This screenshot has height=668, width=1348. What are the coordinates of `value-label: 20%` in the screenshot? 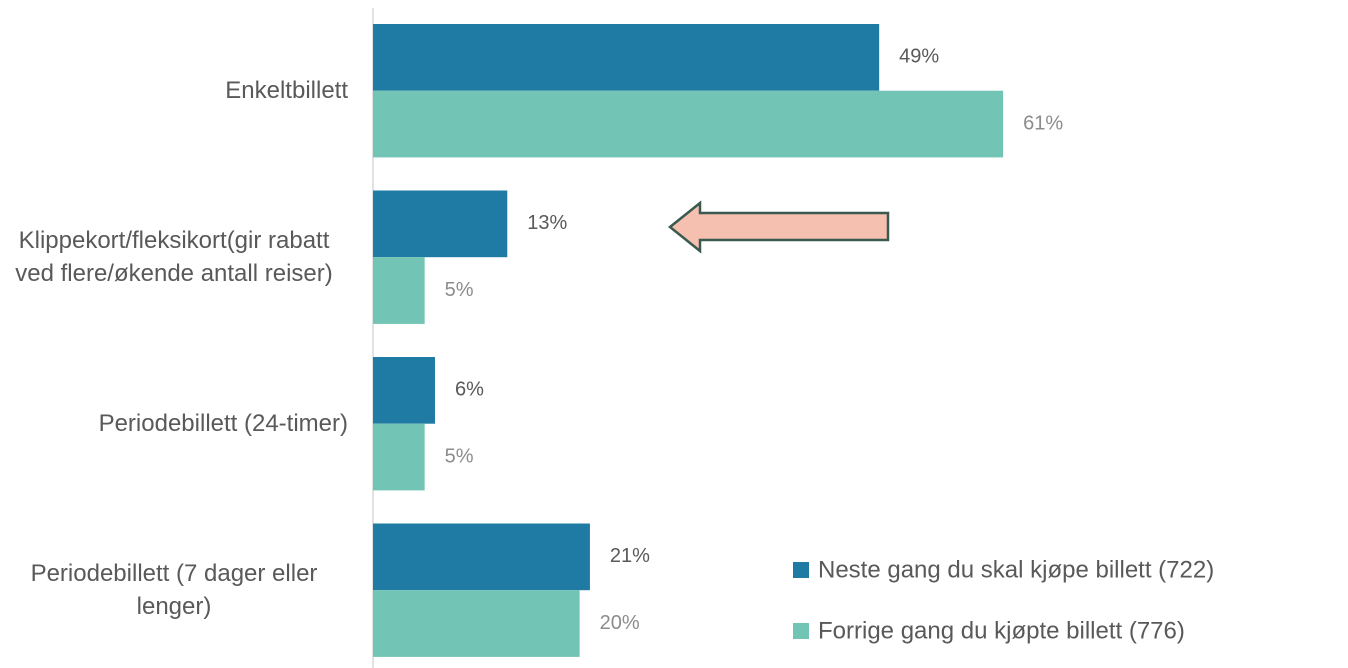 It's located at (620, 623).